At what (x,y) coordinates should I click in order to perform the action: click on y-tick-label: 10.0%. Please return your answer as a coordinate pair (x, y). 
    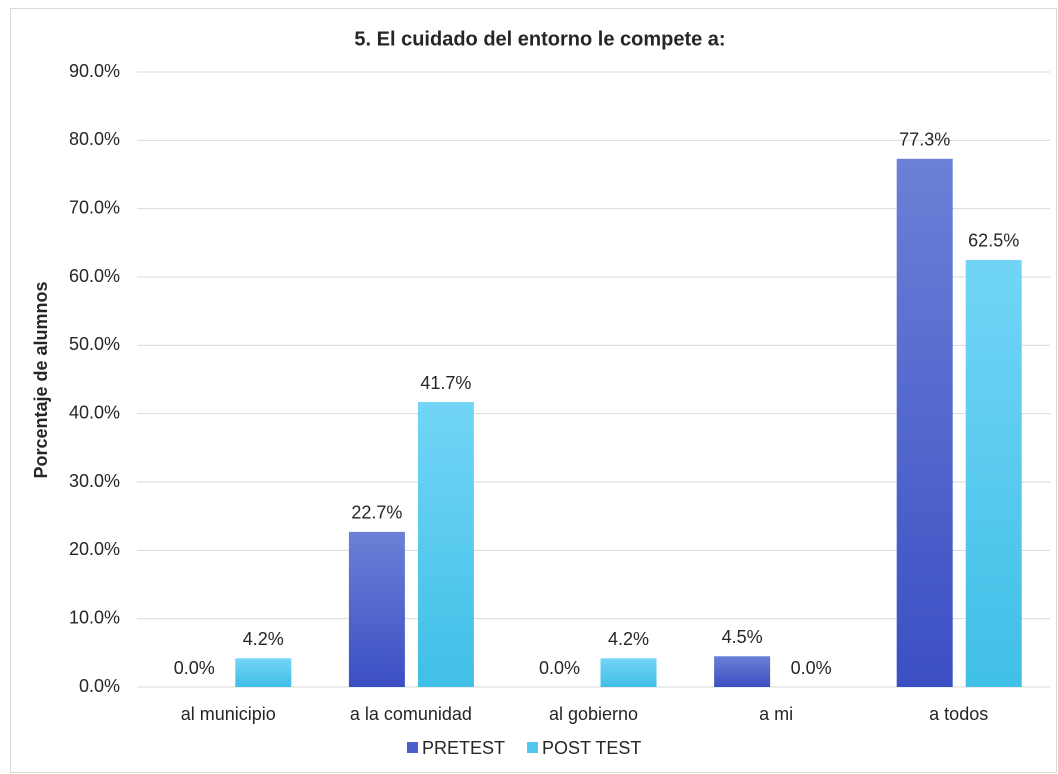
    Looking at the image, I should click on (94, 617).